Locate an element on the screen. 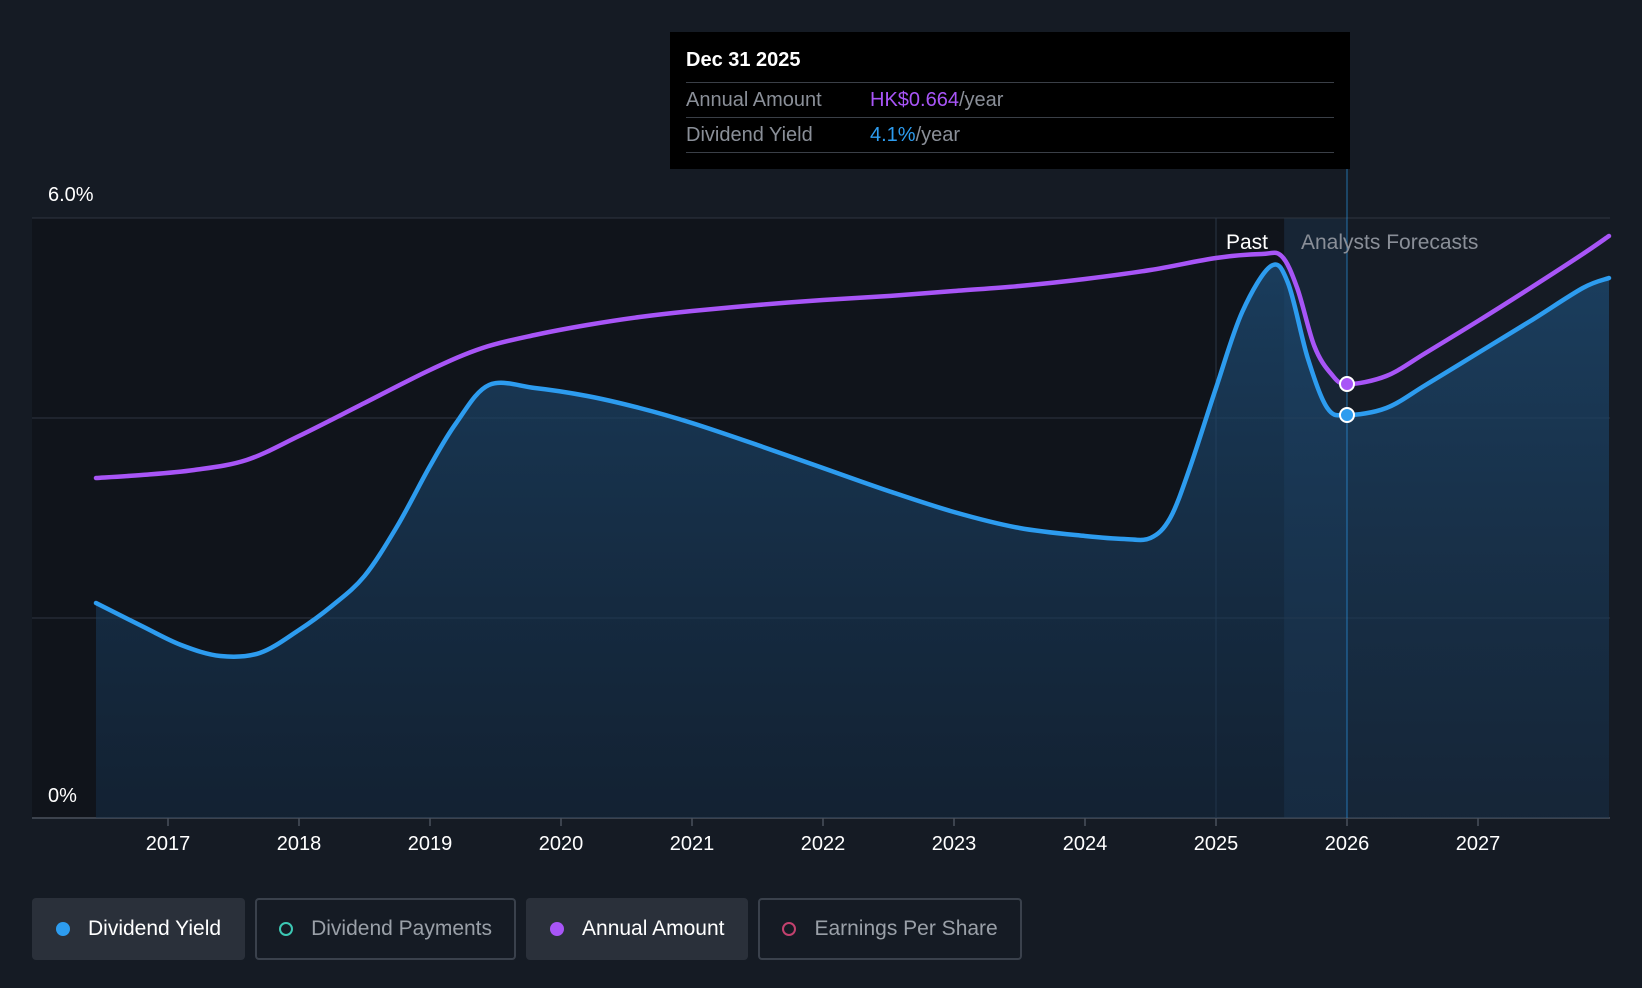 The height and width of the screenshot is (988, 1642). legend-dividend-payments-button: Dividend Payments is located at coordinates (386, 929).